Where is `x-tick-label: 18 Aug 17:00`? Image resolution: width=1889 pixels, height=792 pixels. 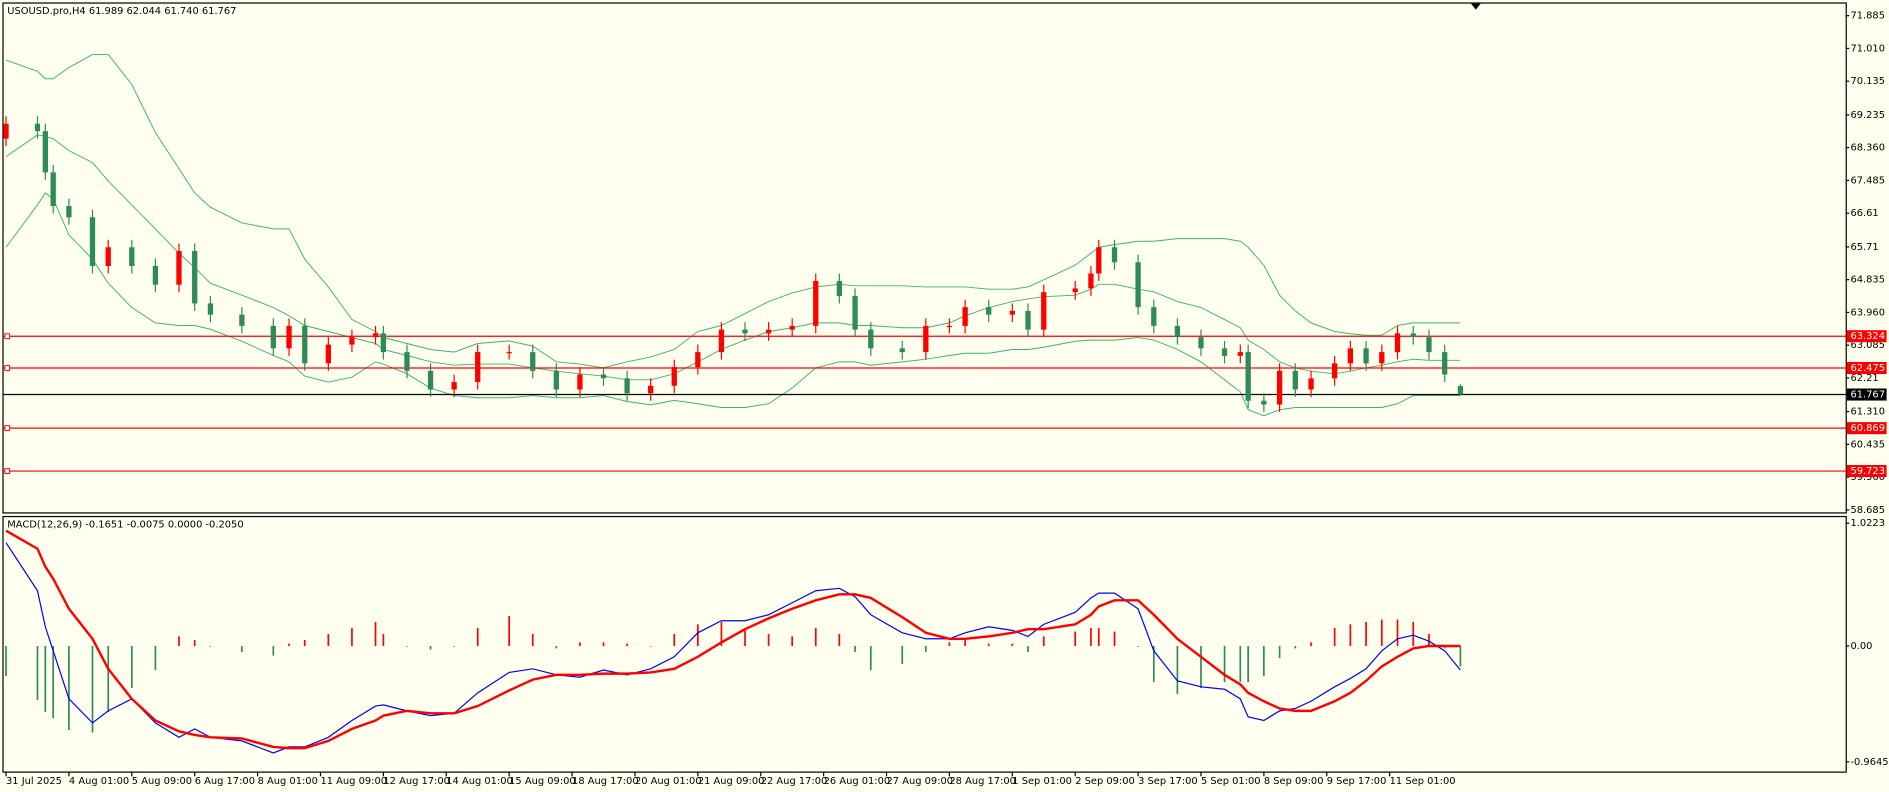 x-tick-label: 18 Aug 17:00 is located at coordinates (605, 781).